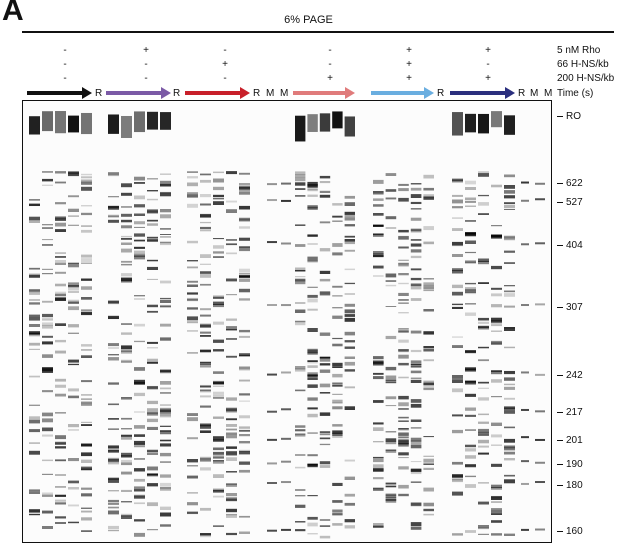 The width and height of the screenshot is (617, 545). Describe the element at coordinates (570, 245) in the screenshot. I see `size-marker-404: 404` at that location.